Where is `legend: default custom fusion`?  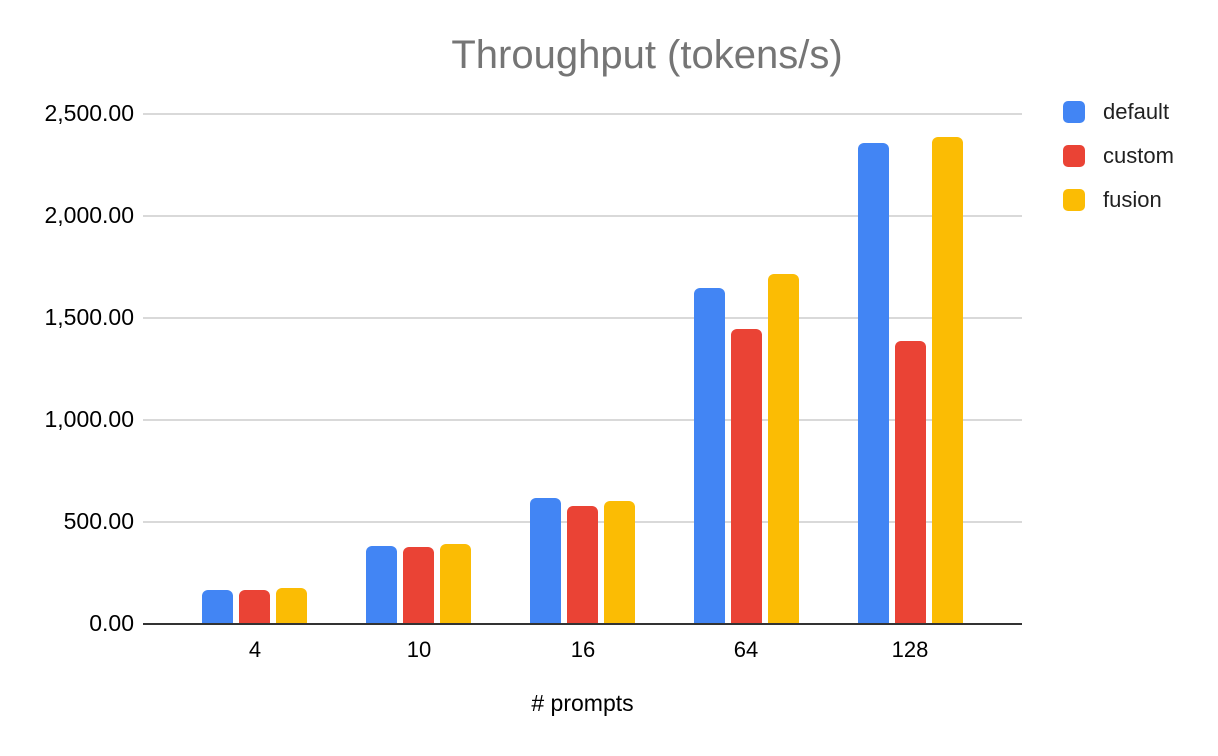 legend: default custom fusion is located at coordinates (1118, 156).